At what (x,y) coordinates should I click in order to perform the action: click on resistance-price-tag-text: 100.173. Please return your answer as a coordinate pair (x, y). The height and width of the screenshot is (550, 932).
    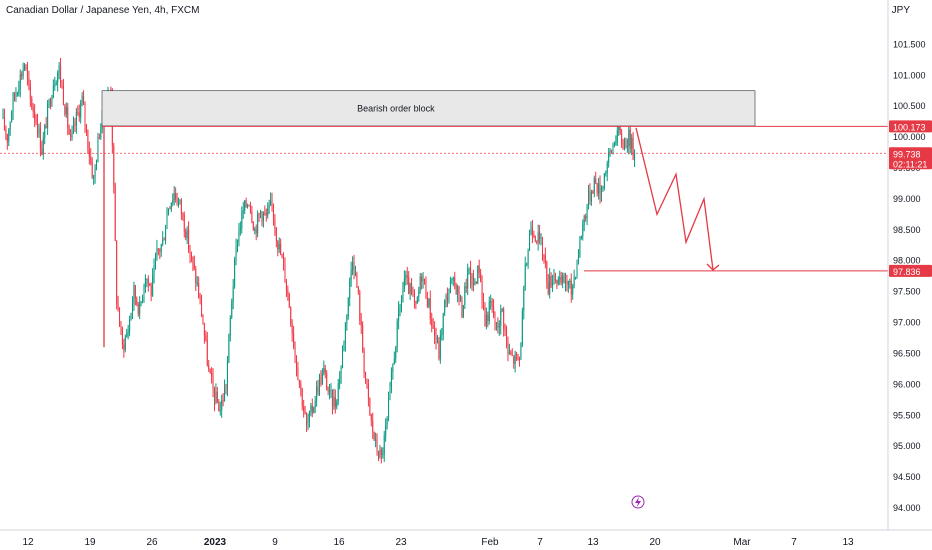
    Looking at the image, I should click on (909, 127).